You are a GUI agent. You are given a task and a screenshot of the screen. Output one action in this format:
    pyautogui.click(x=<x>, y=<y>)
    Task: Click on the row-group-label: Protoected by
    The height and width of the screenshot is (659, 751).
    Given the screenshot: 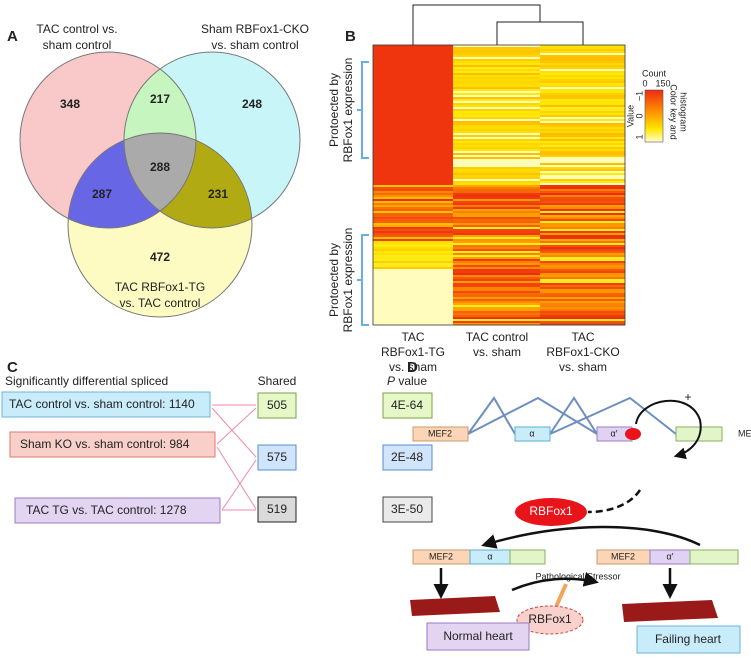 What is the action you would take?
    pyautogui.click(x=334, y=280)
    